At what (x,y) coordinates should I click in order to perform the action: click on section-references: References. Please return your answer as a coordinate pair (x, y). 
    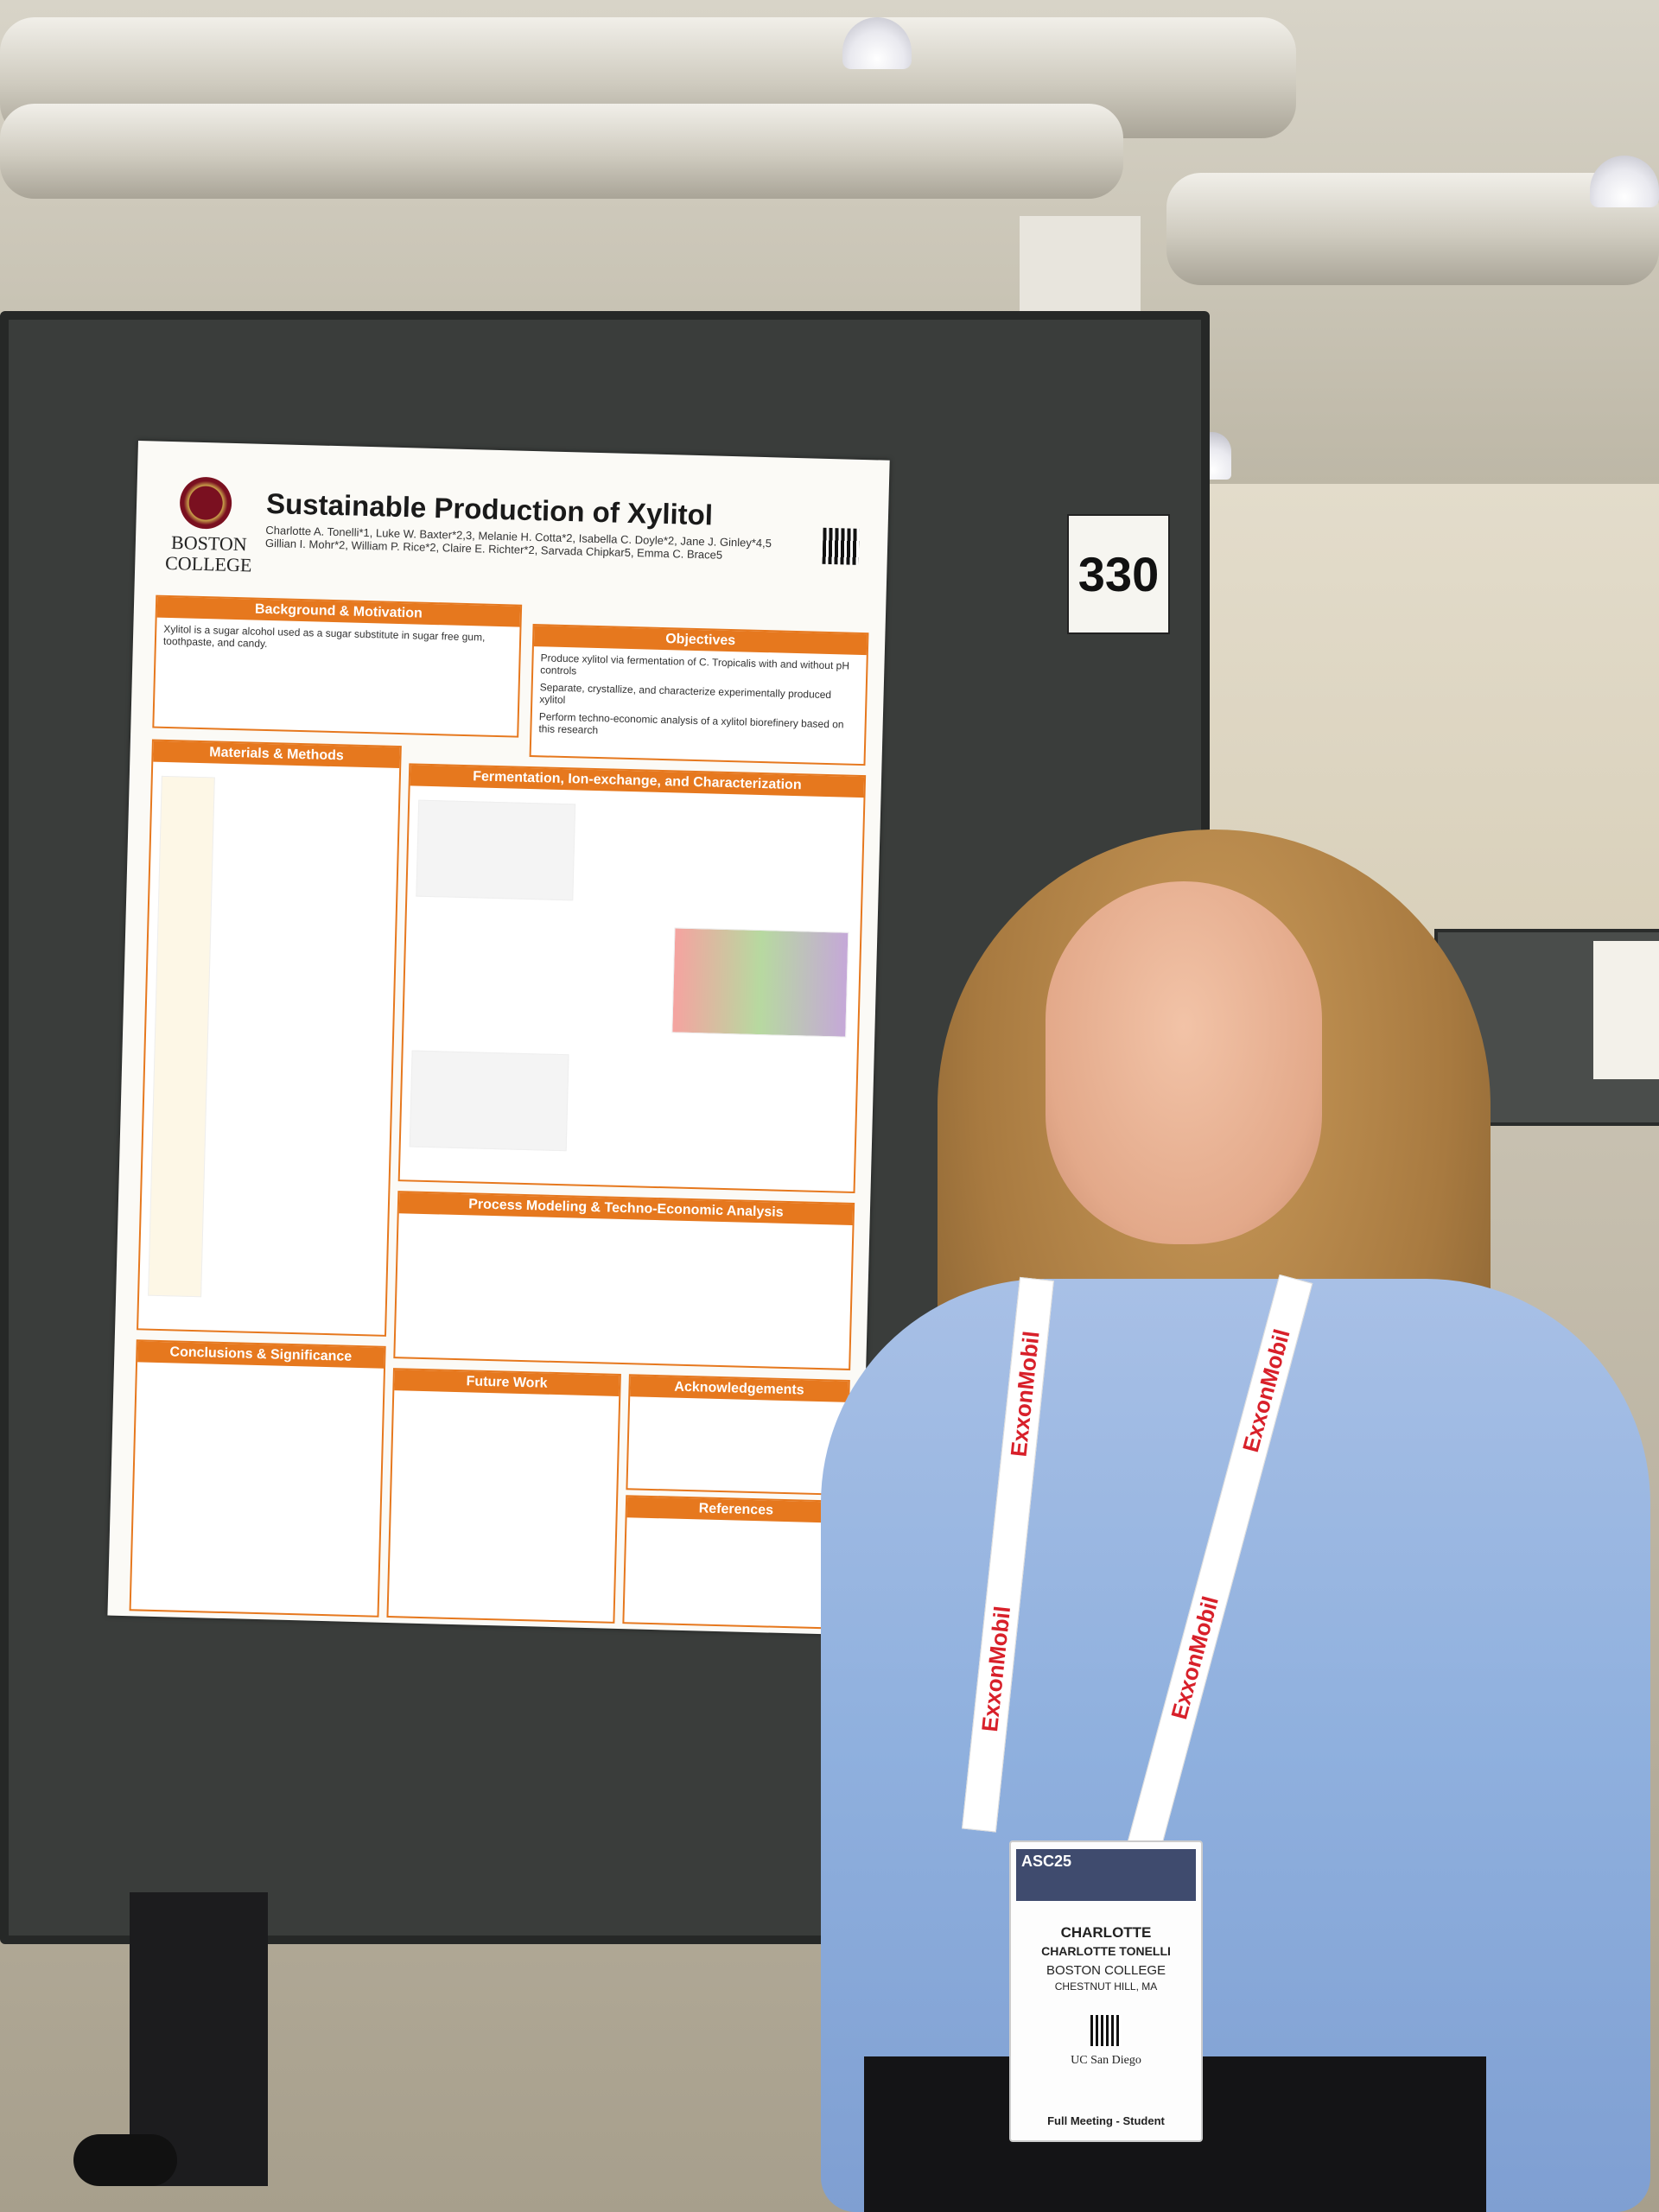
    Looking at the image, I should click on (735, 1562).